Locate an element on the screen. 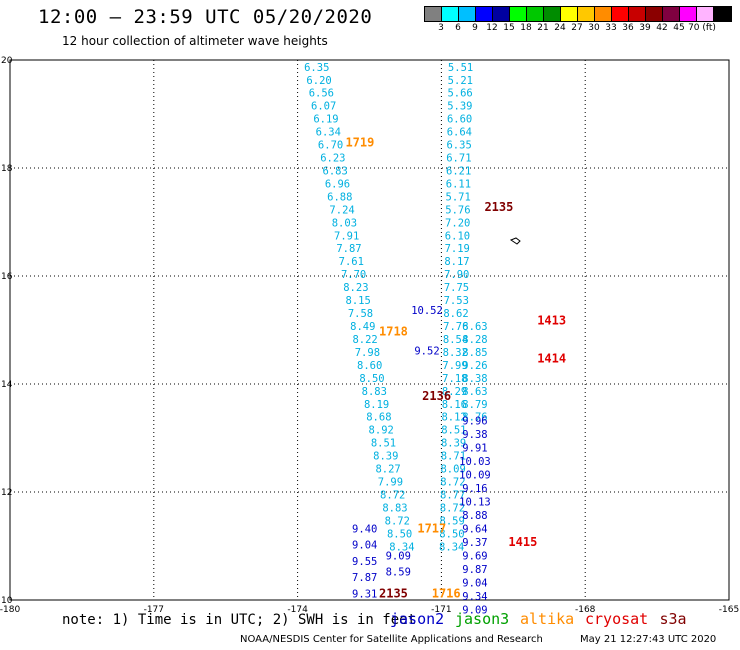 The height and width of the screenshot is (650, 740). y-tick-label: 14 is located at coordinates (7, 385).